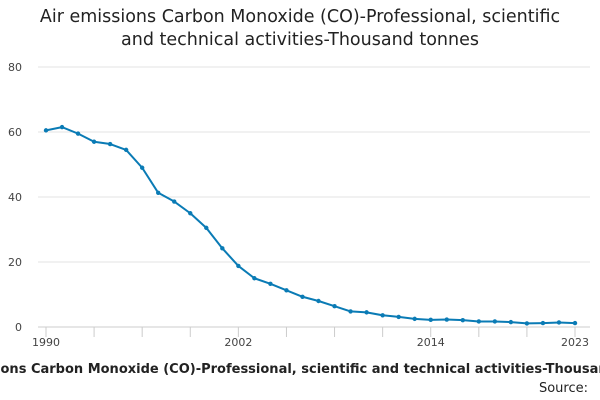  Describe the element at coordinates (431, 342) in the screenshot. I see `x-tick-label-2014: 2014` at that location.